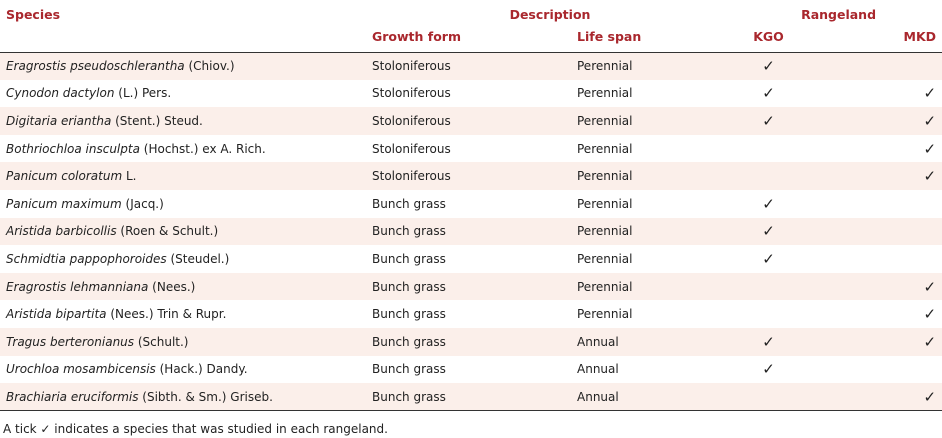 The width and height of the screenshot is (942, 438). What do you see at coordinates (198, 258) in the screenshot?
I see `species-authority: (Steudel.)` at bounding box center [198, 258].